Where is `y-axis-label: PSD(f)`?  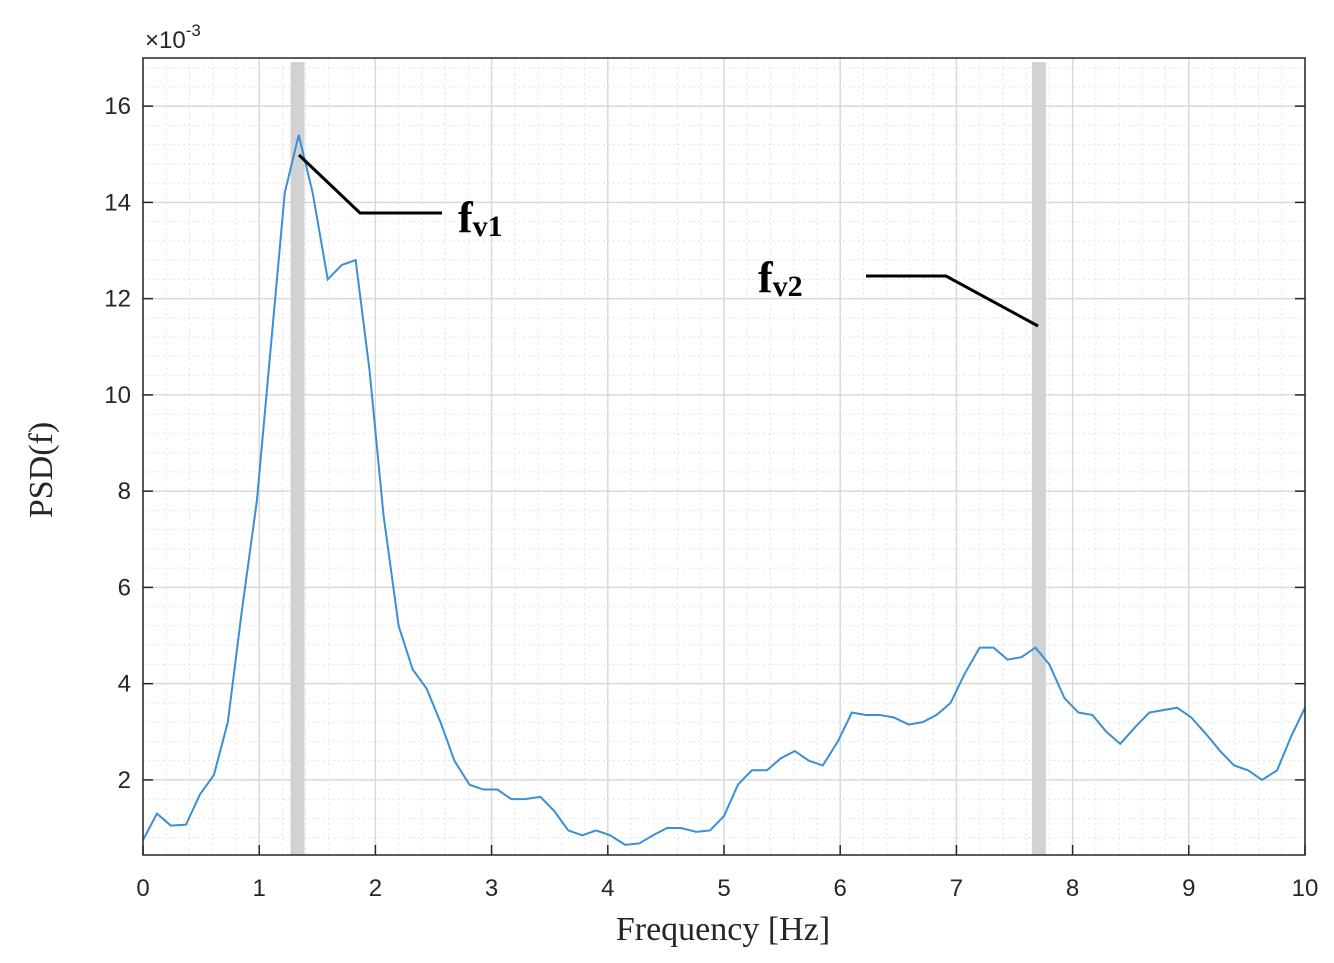 y-axis-label: PSD(f) is located at coordinates (41, 470).